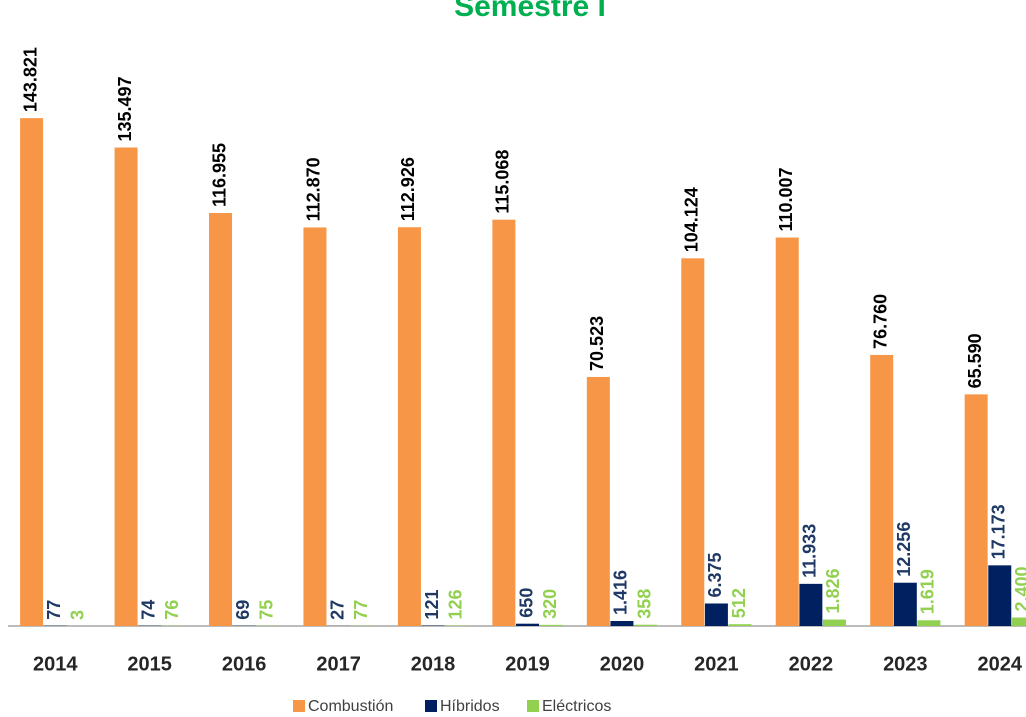 The width and height of the screenshot is (1026, 717). Describe the element at coordinates (432, 605) in the screenshot. I see `data-label: 121` at that location.